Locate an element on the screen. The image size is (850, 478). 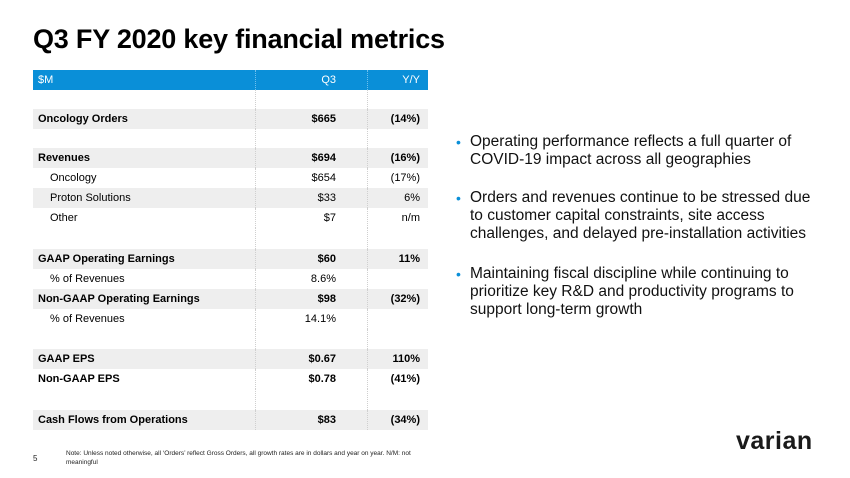
row-label: Other is located at coordinates (64, 218).